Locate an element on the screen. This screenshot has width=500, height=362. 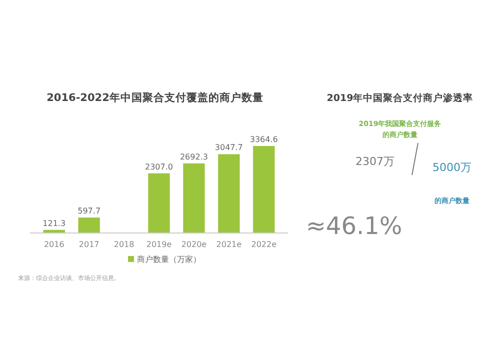
x-tick-label: 2016 is located at coordinates (54, 244).